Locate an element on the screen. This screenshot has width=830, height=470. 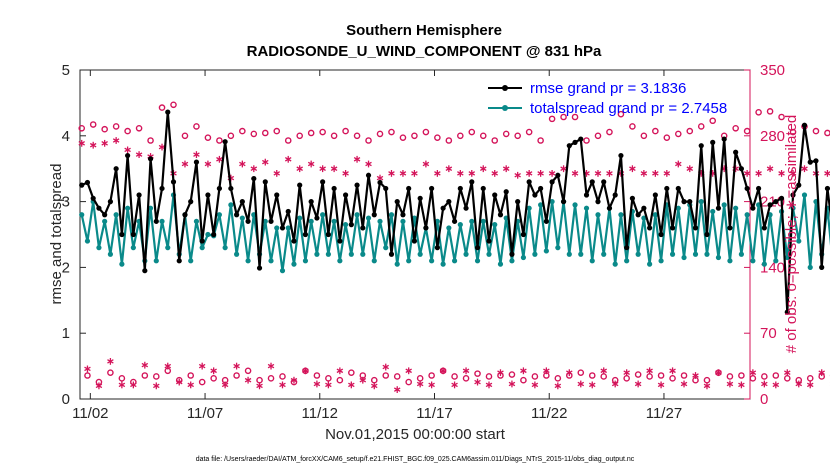
x-tick-label: 11/27 is located at coordinates (664, 413).